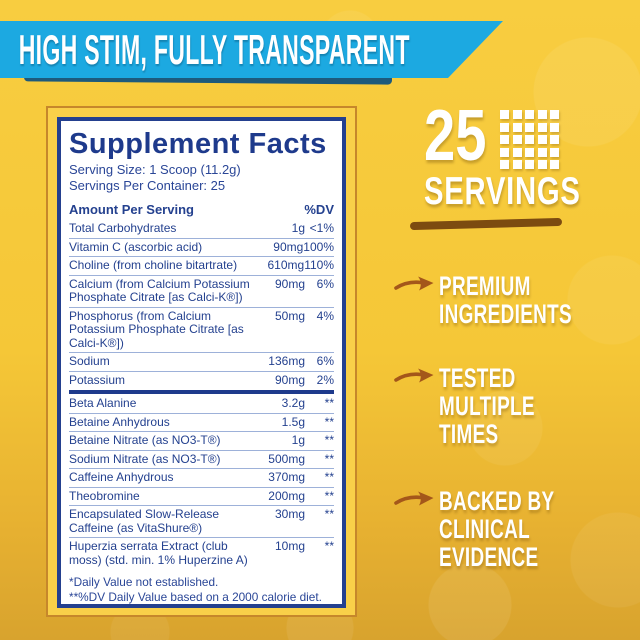 The image size is (640, 640). What do you see at coordinates (286, 458) in the screenshot?
I see `ingredient-amount: 500mg` at bounding box center [286, 458].